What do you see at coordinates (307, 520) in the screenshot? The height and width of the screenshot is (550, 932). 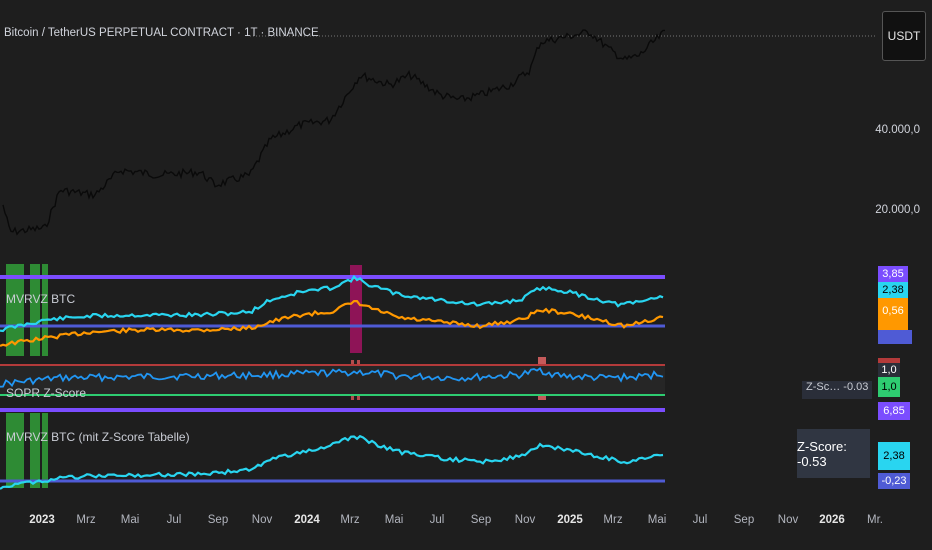 I see `time-tick: 2024` at bounding box center [307, 520].